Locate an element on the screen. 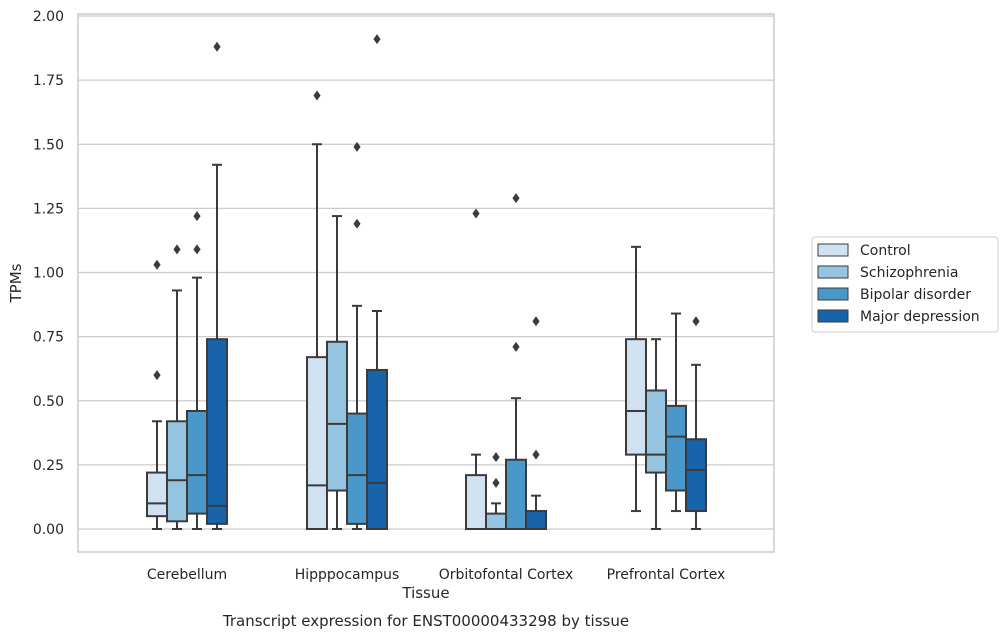 Image resolution: width=1007 pixels, height=639 pixels. legend-label: Major depression is located at coordinates (920, 317).